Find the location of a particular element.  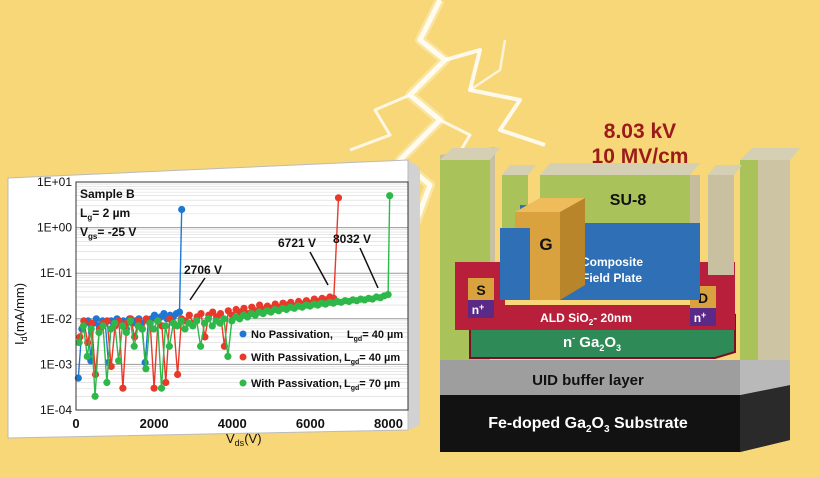

gate-label: G is located at coordinates (545, 244).